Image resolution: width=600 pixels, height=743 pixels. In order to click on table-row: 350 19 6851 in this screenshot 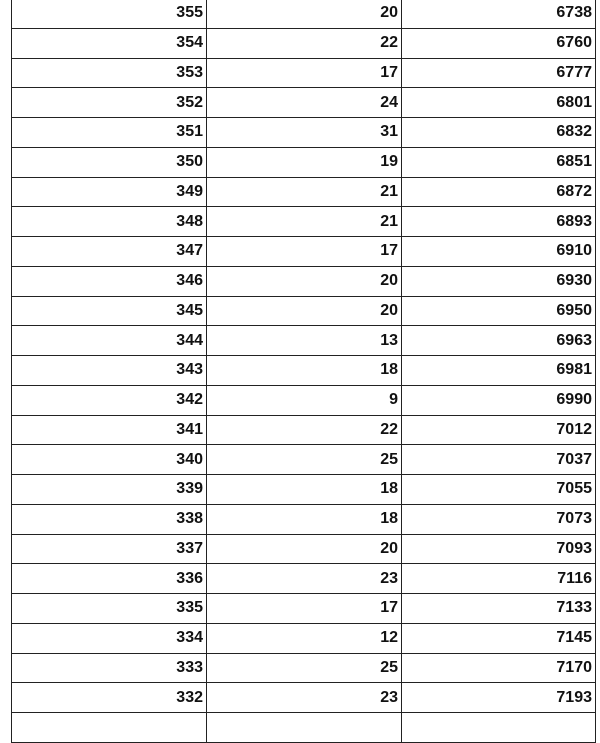, I will do `click(303, 162)`.